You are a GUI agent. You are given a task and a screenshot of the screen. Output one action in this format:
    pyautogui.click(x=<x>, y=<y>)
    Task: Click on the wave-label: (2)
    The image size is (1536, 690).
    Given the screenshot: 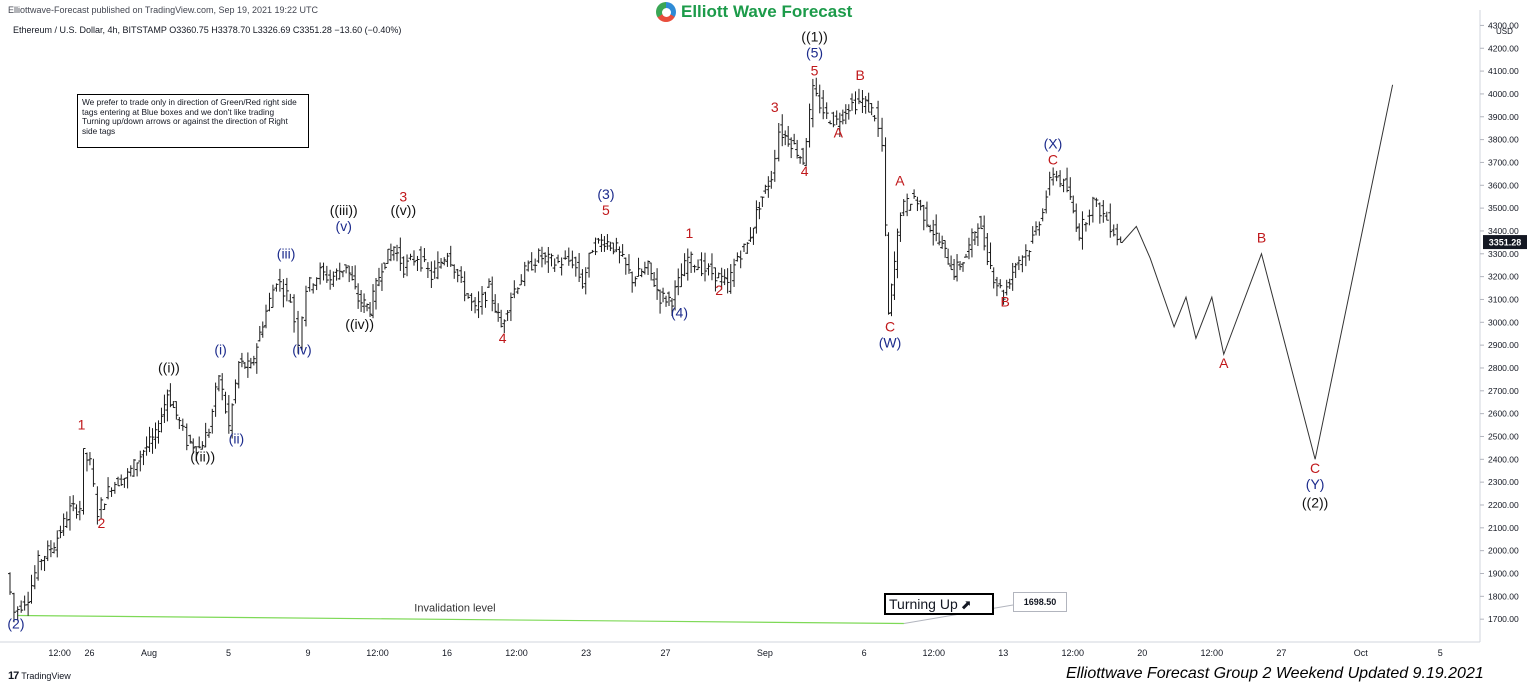 What is the action you would take?
    pyautogui.click(x=15, y=623)
    